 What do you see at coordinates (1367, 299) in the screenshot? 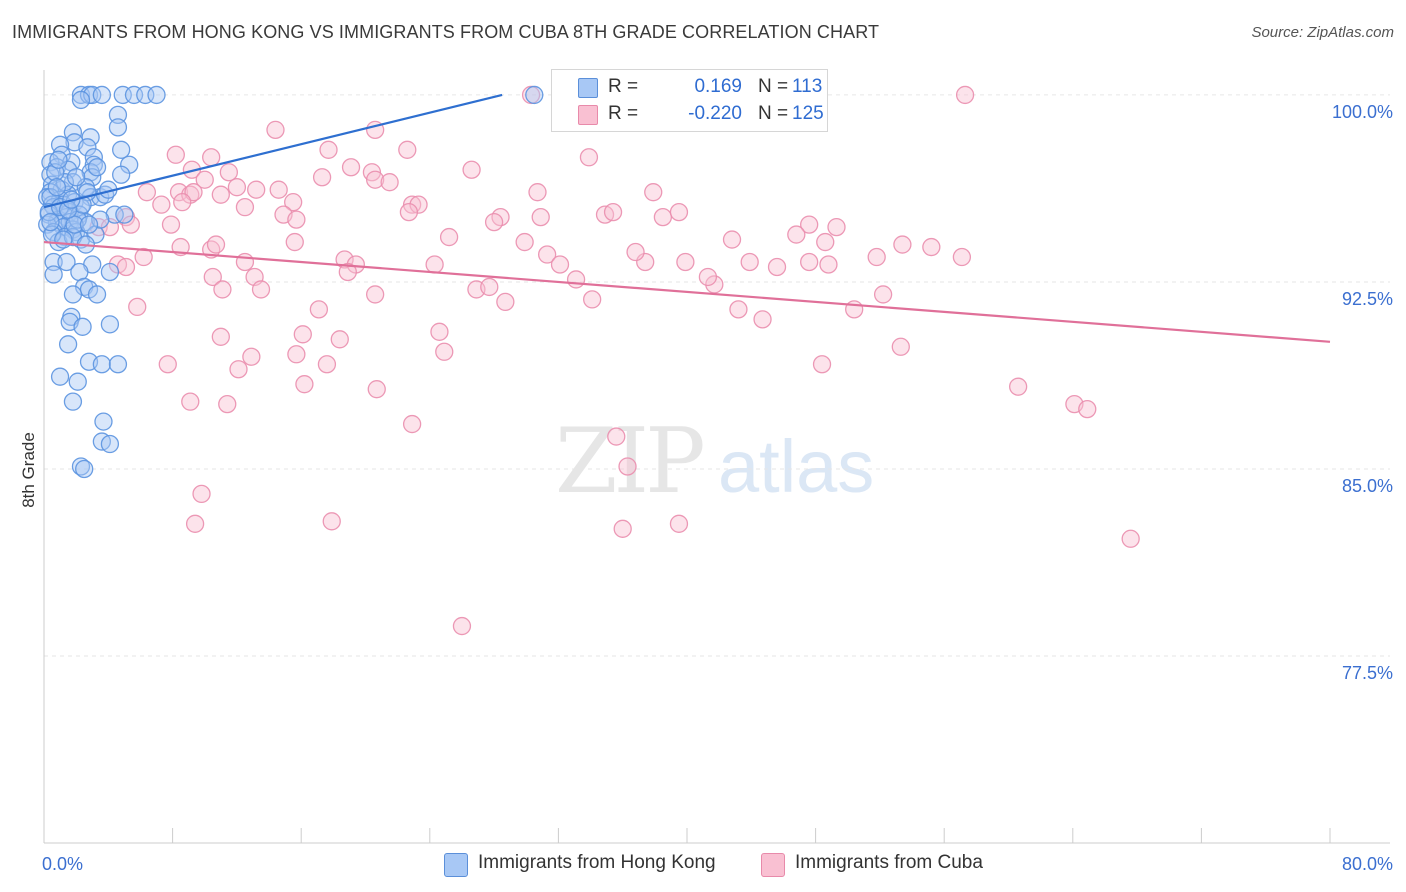
I see `y-tick-label: 92.5%` at bounding box center [1367, 299].